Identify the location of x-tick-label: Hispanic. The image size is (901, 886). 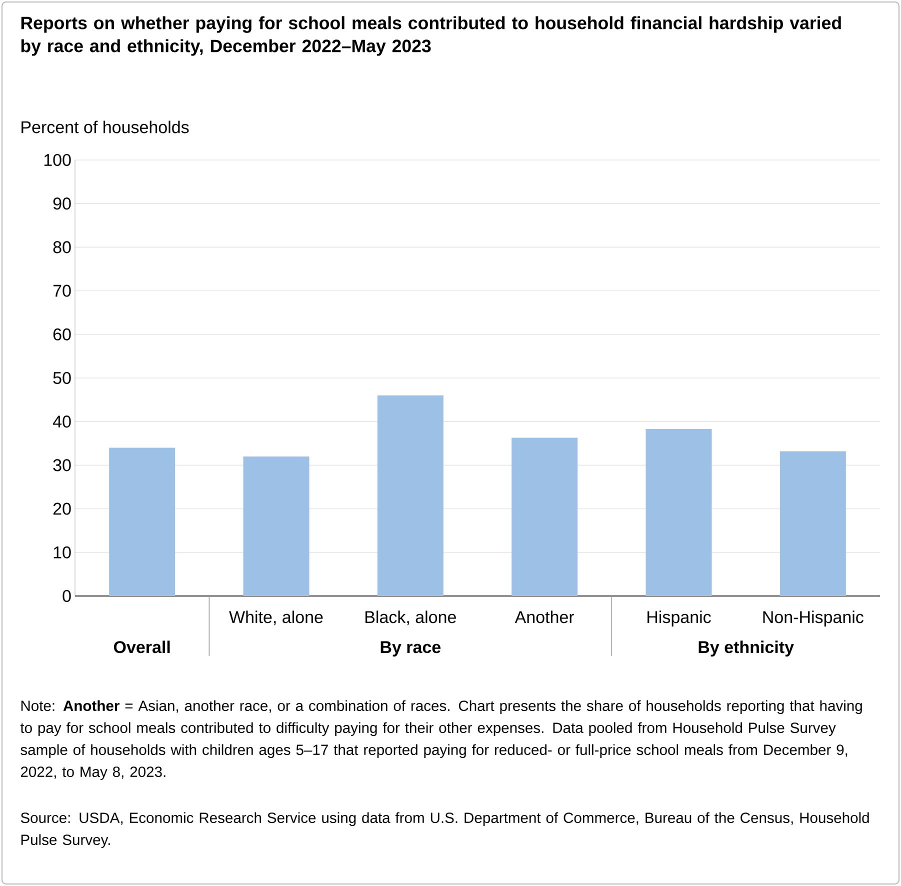
(679, 618).